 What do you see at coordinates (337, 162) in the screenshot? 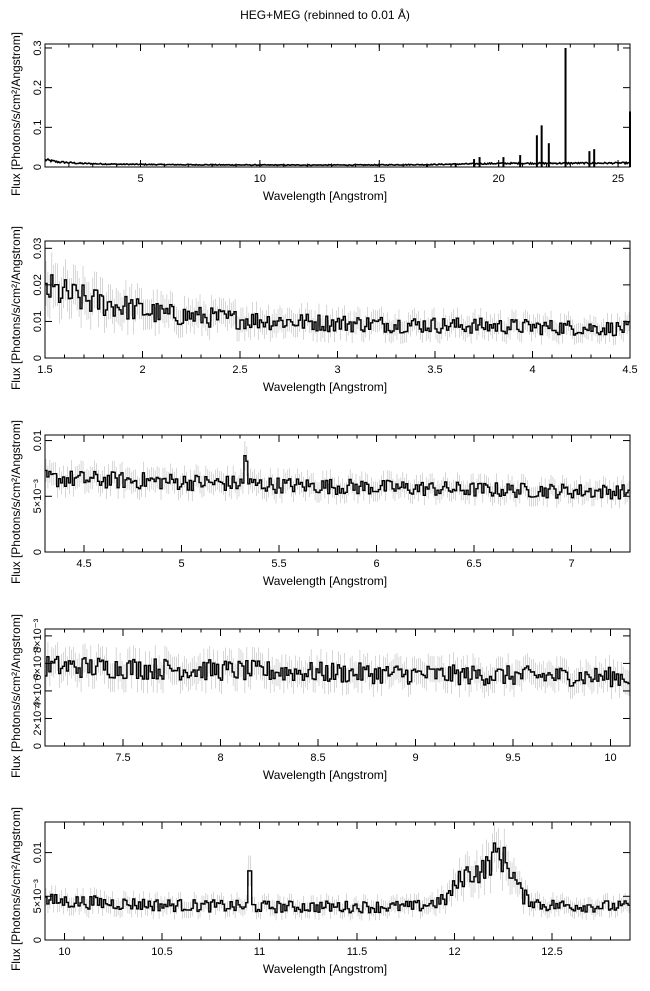
I see `continuum-line` at bounding box center [337, 162].